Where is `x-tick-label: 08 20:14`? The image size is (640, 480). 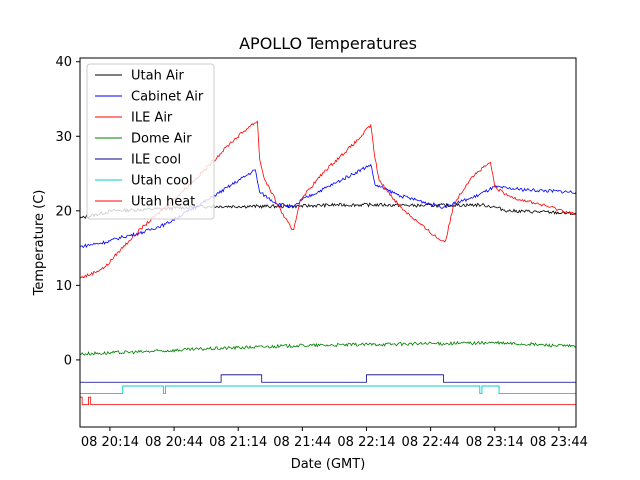 x-tick-label: 08 20:14 is located at coordinates (110, 442).